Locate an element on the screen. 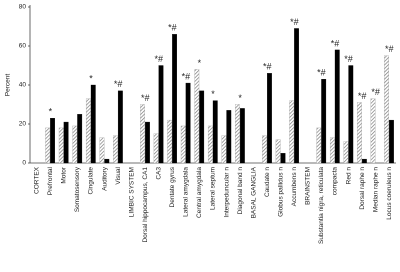  x-tick-label: Dentate gyrus is located at coordinates (172, 186).